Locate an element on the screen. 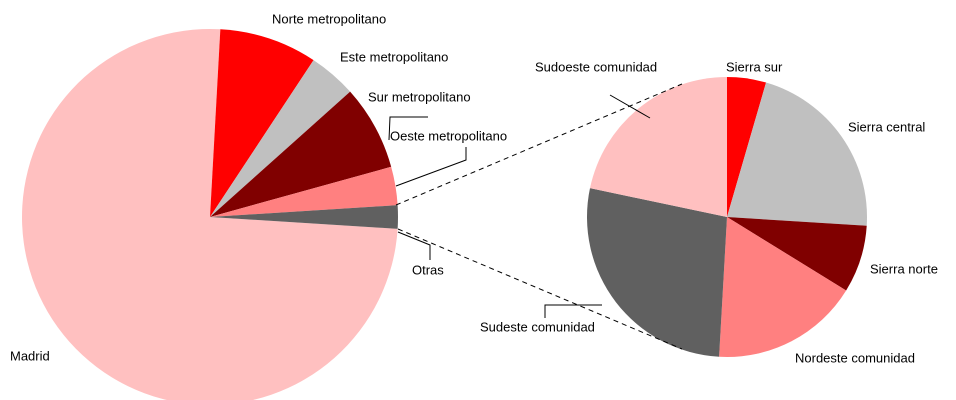 The height and width of the screenshot is (400, 956). slice-label: Madrid is located at coordinates (30, 355).